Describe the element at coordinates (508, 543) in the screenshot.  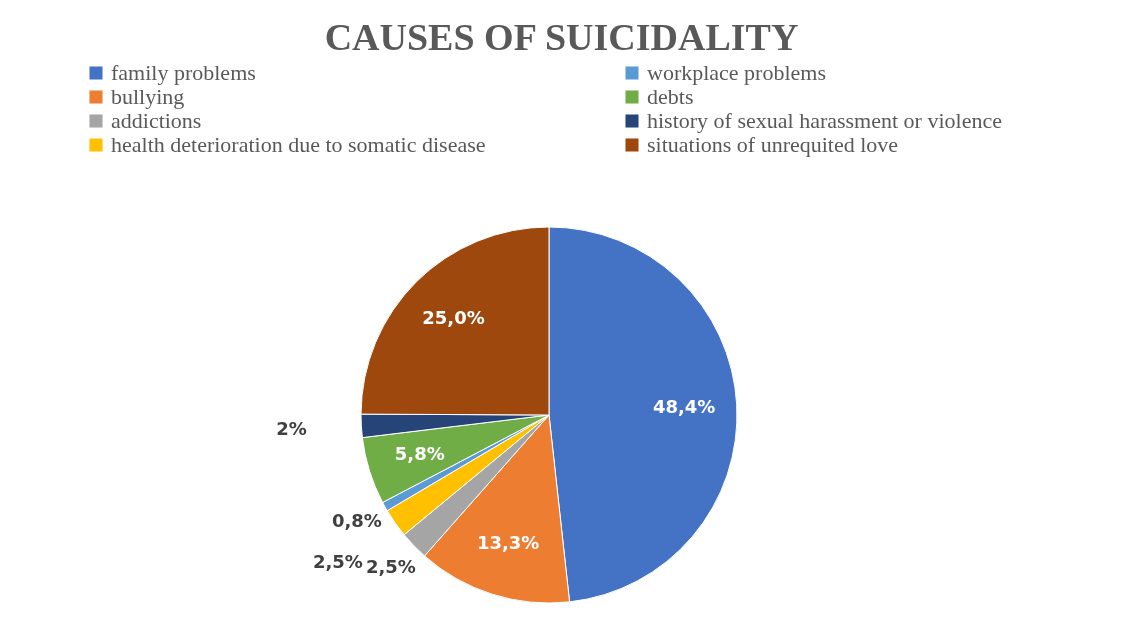
I see `data-label: 13,3%` at that location.